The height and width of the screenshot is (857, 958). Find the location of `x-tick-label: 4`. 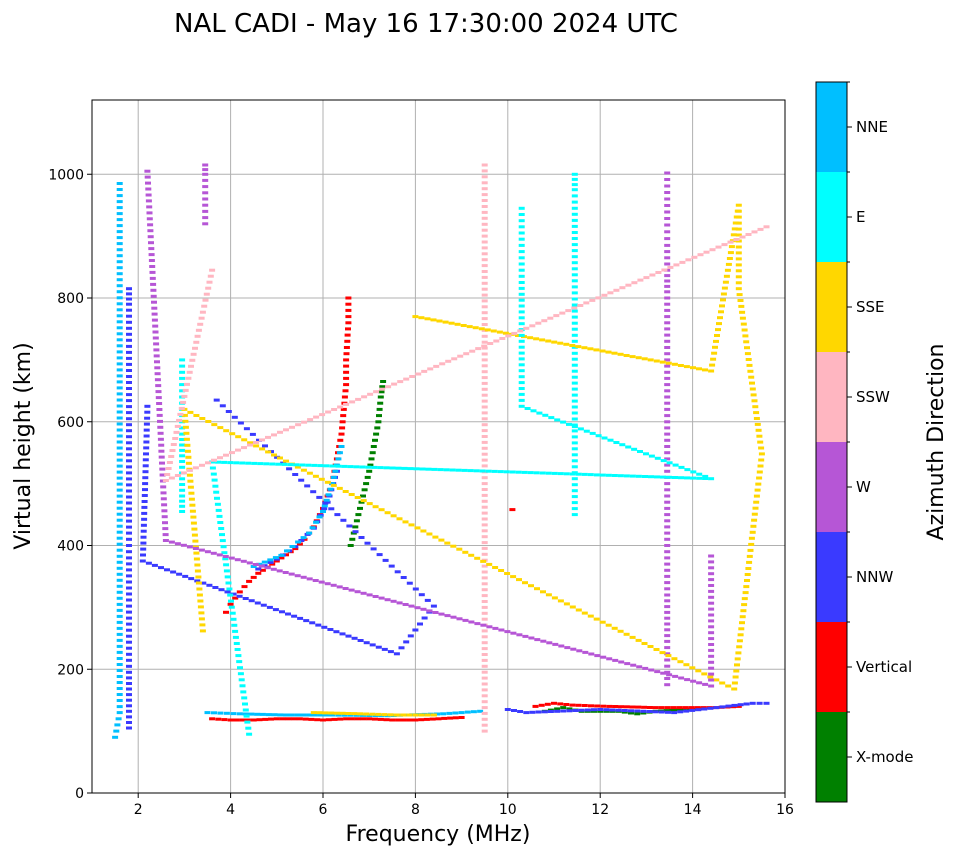

x-tick-label: 4 is located at coordinates (230, 810).